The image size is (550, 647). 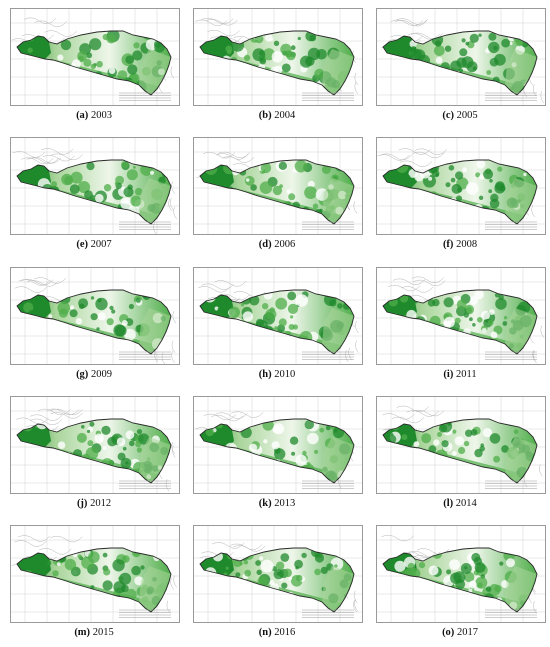 I want to click on map-panel: (o) 2017, so click(x=460, y=582).